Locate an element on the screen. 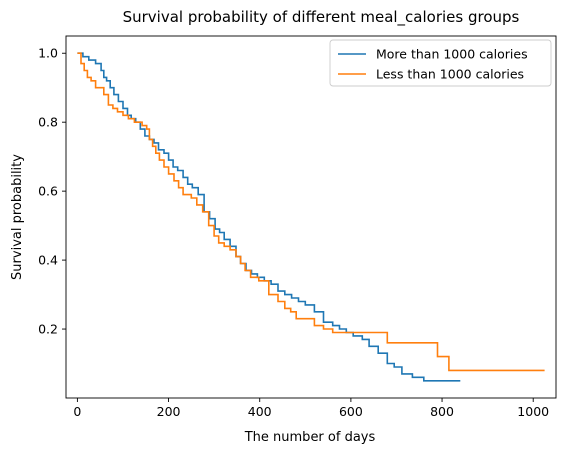  legend-label-2: Less than 1000 calories is located at coordinates (450, 74).